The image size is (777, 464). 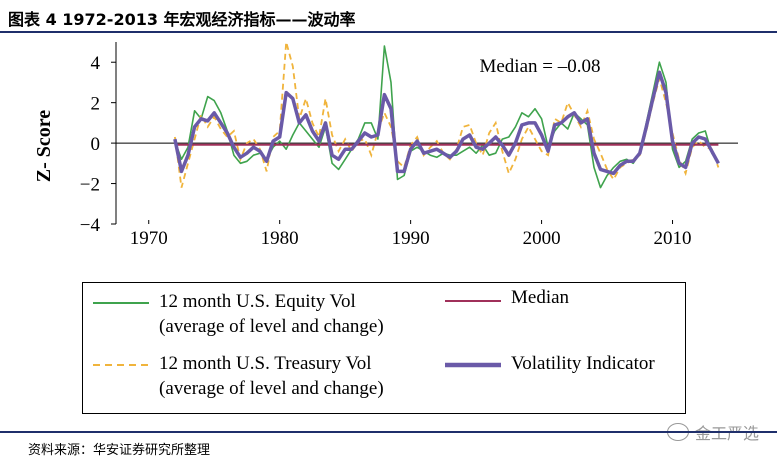 What do you see at coordinates (119, 450) in the screenshot?
I see `source-note: 资料来源：华安证券研究所整理` at bounding box center [119, 450].